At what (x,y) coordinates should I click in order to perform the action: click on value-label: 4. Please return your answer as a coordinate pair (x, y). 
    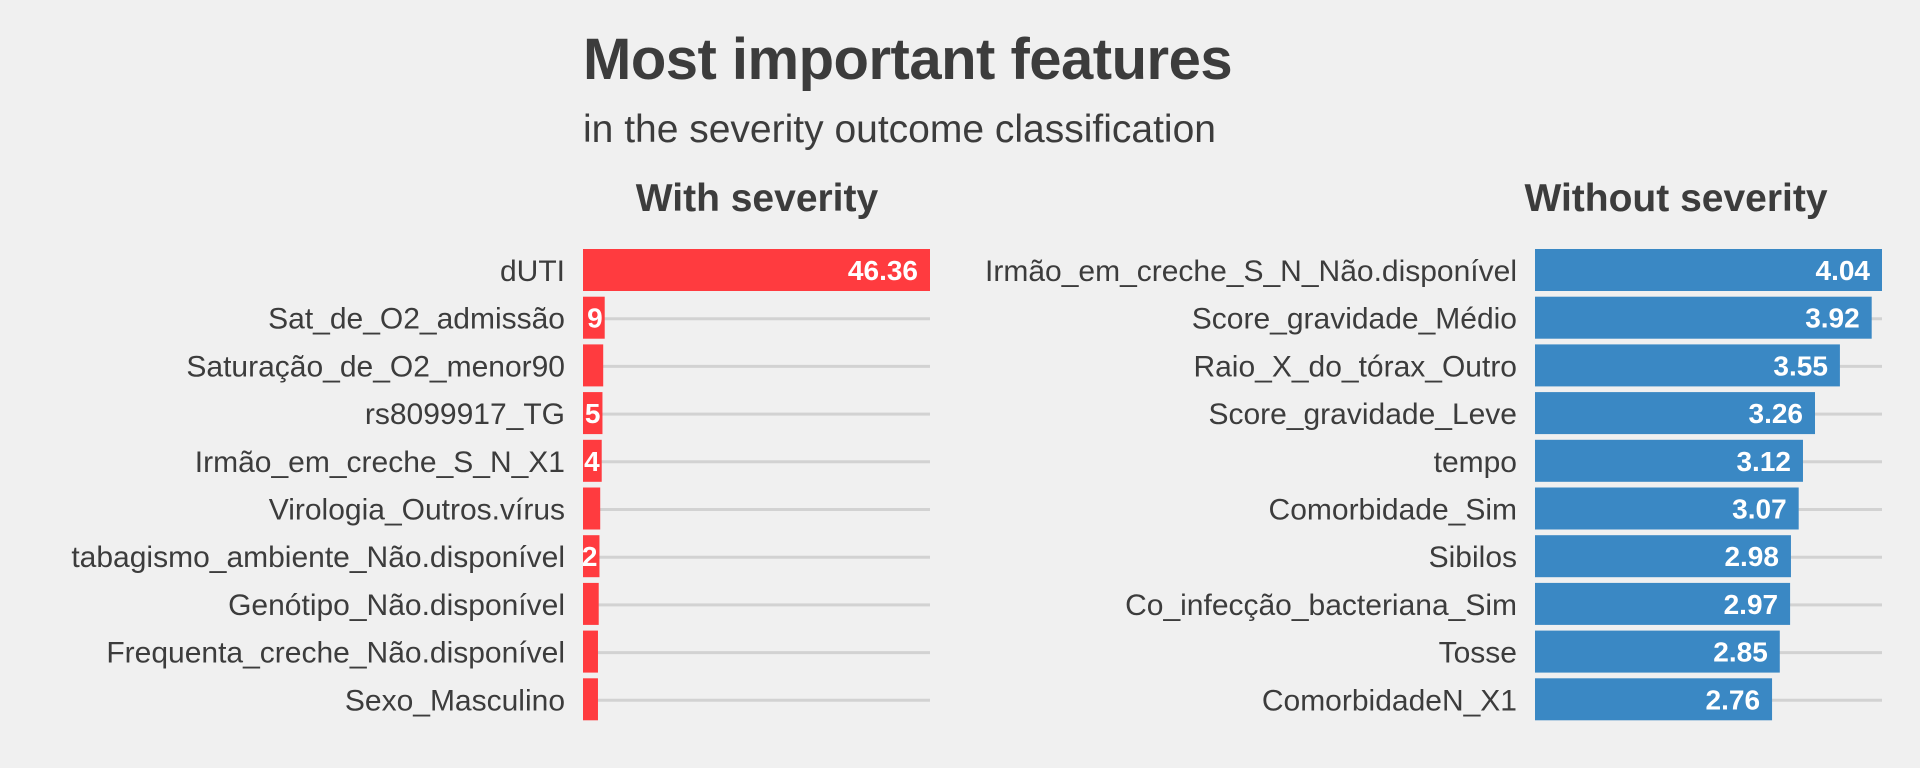
    Looking at the image, I should click on (592, 461).